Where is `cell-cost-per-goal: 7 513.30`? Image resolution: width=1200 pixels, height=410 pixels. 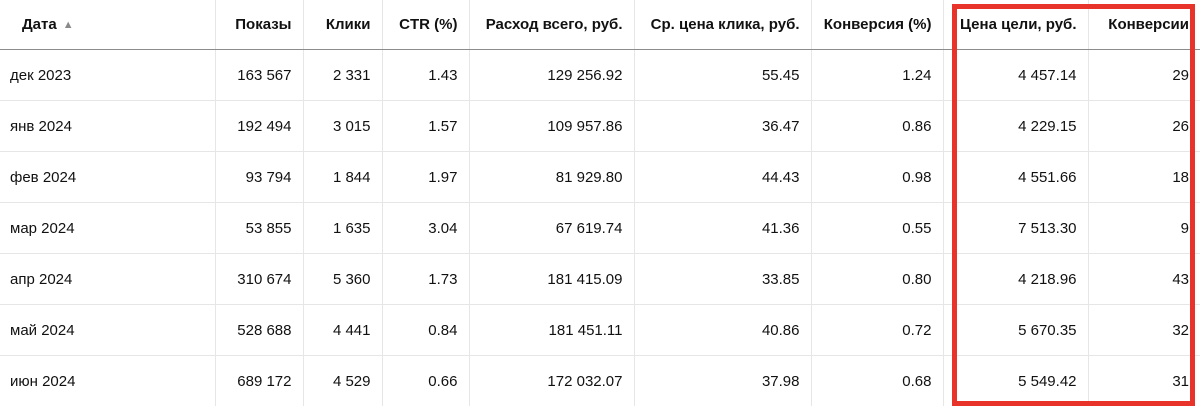
cell-cost-per-goal: 7 513.30 is located at coordinates (1016, 228).